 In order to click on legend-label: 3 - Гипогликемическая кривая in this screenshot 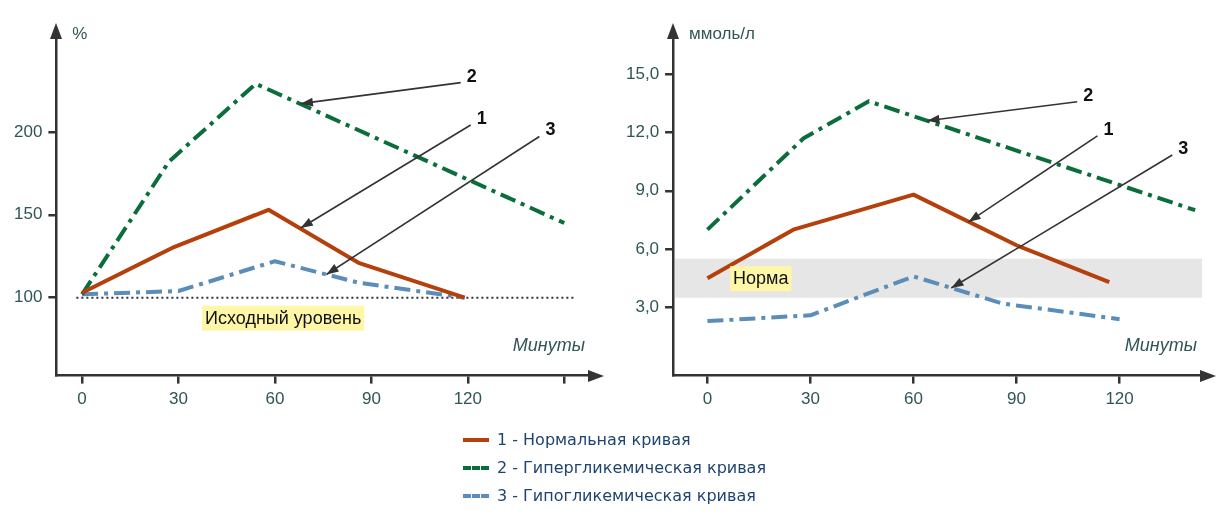, I will do `click(626, 496)`.